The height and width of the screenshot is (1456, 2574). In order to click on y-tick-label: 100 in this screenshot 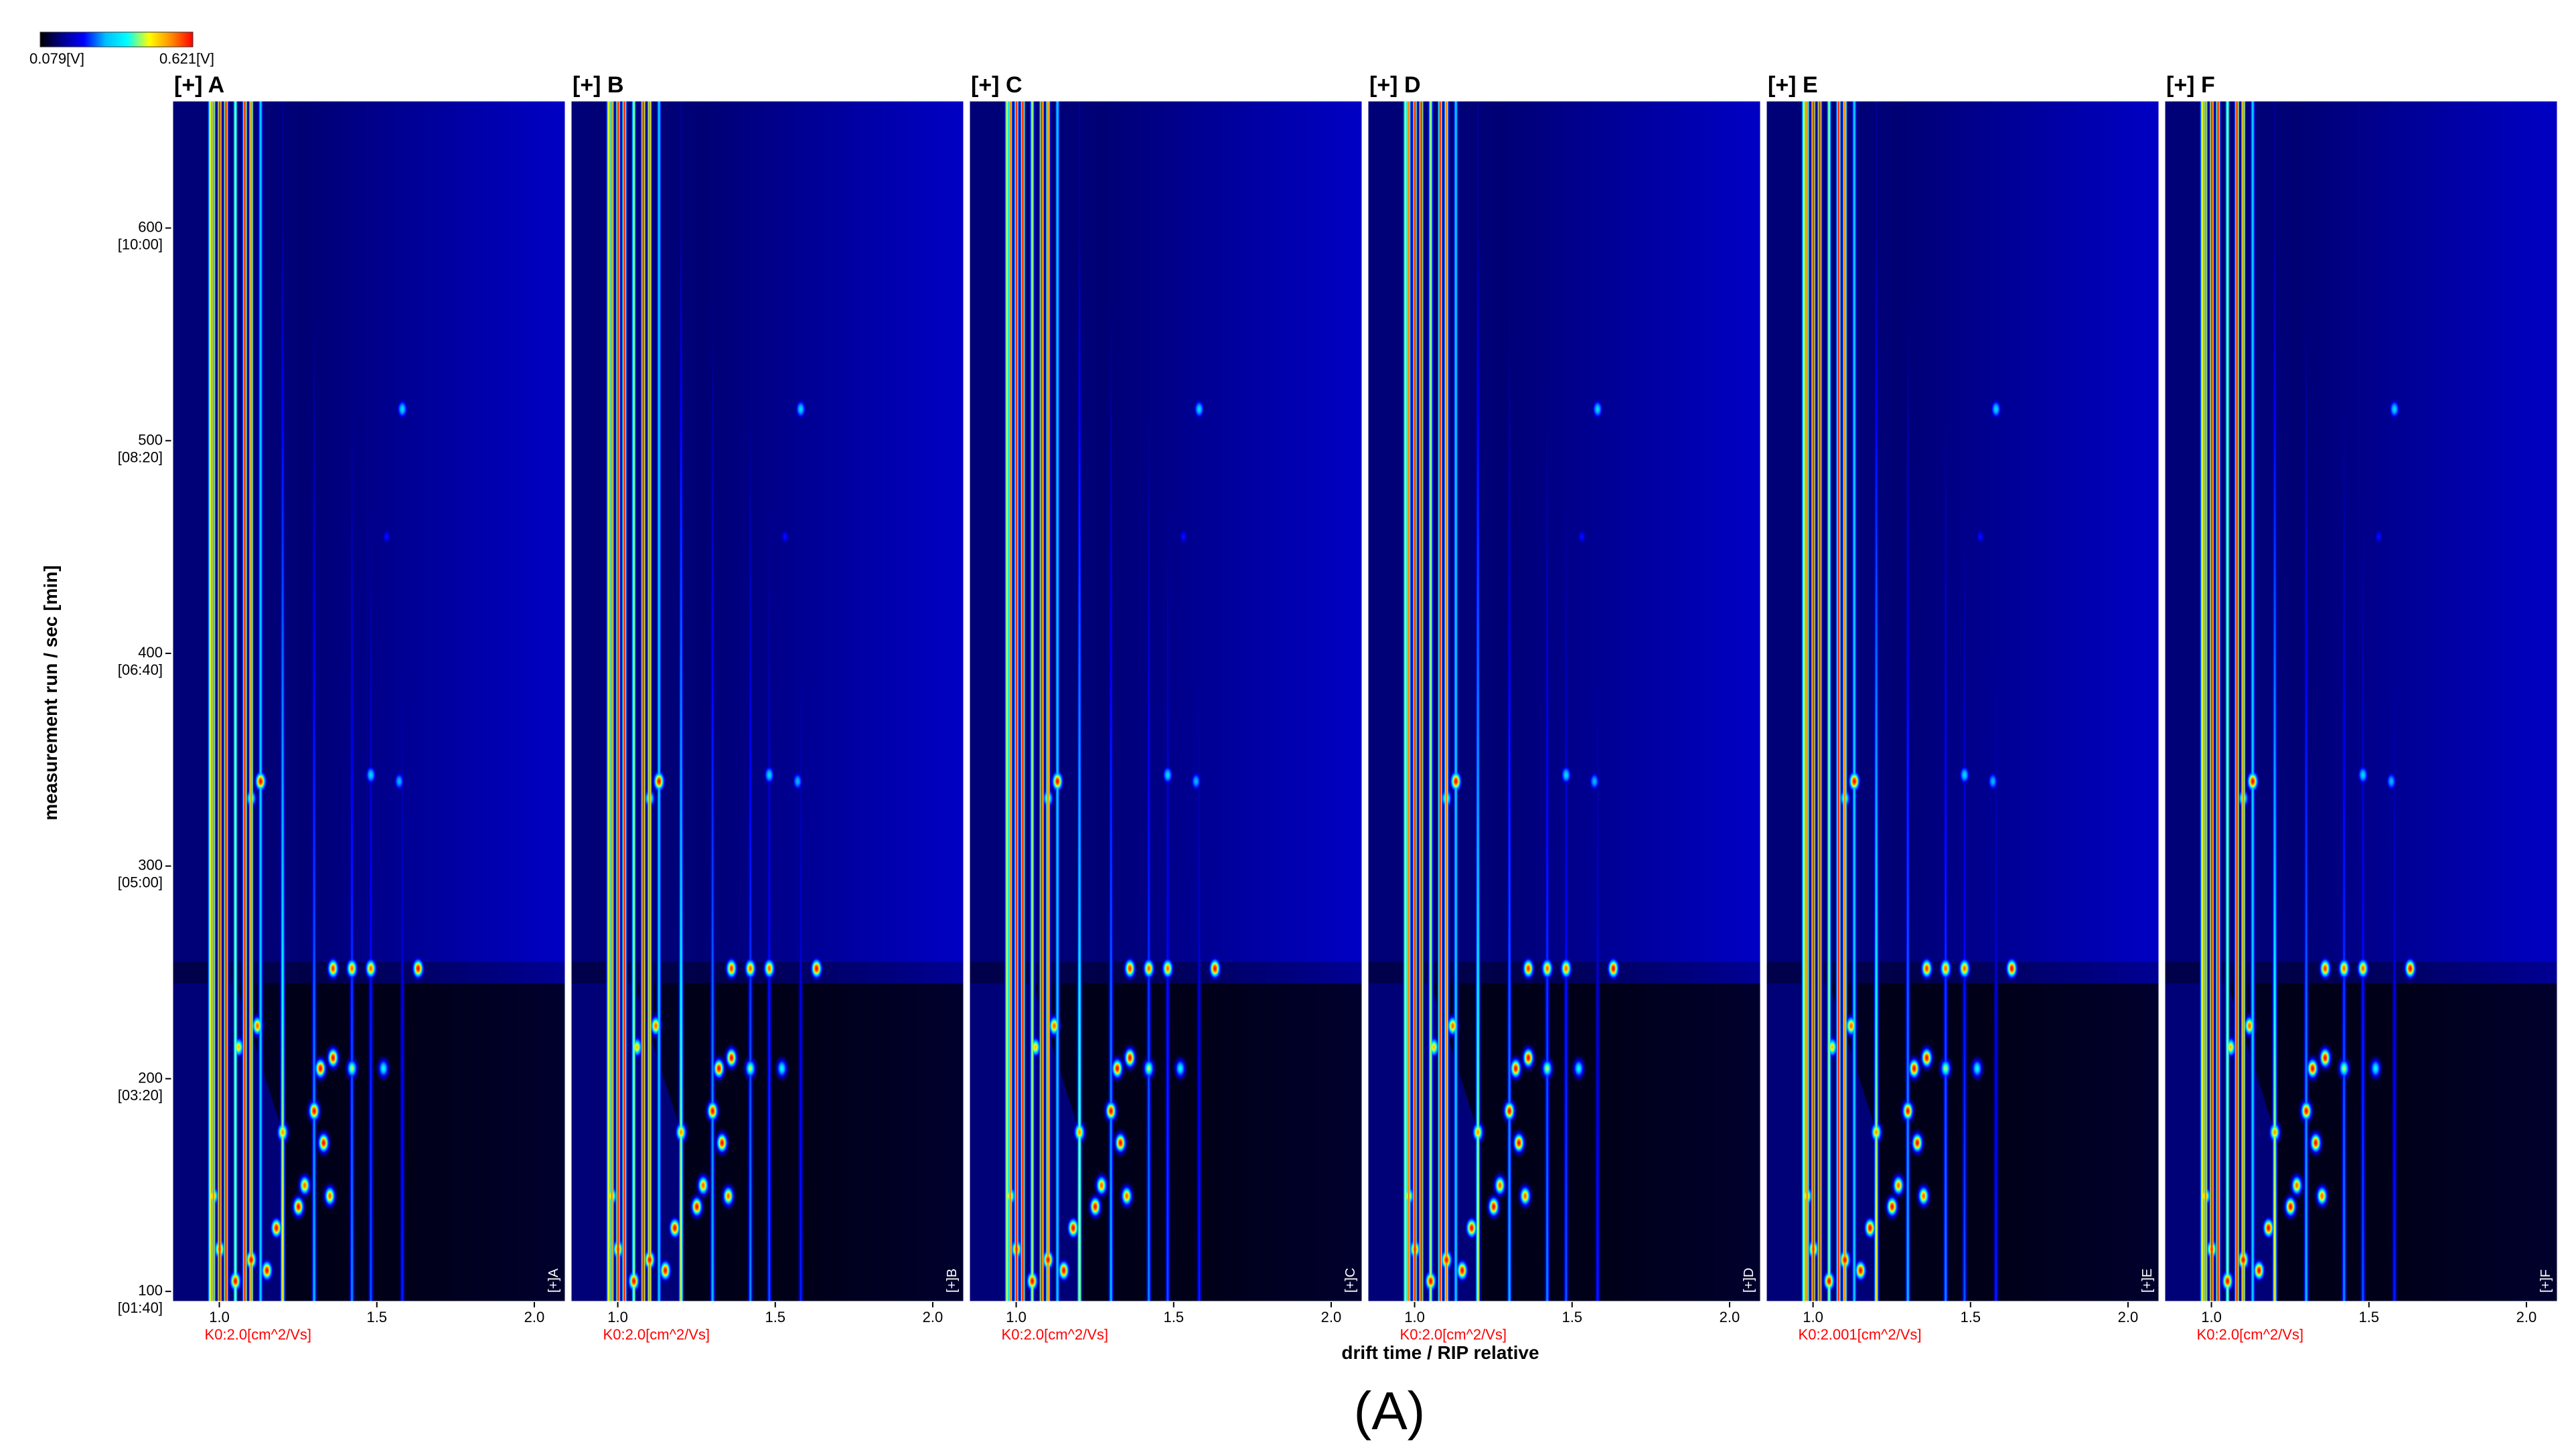, I will do `click(150, 1290)`.